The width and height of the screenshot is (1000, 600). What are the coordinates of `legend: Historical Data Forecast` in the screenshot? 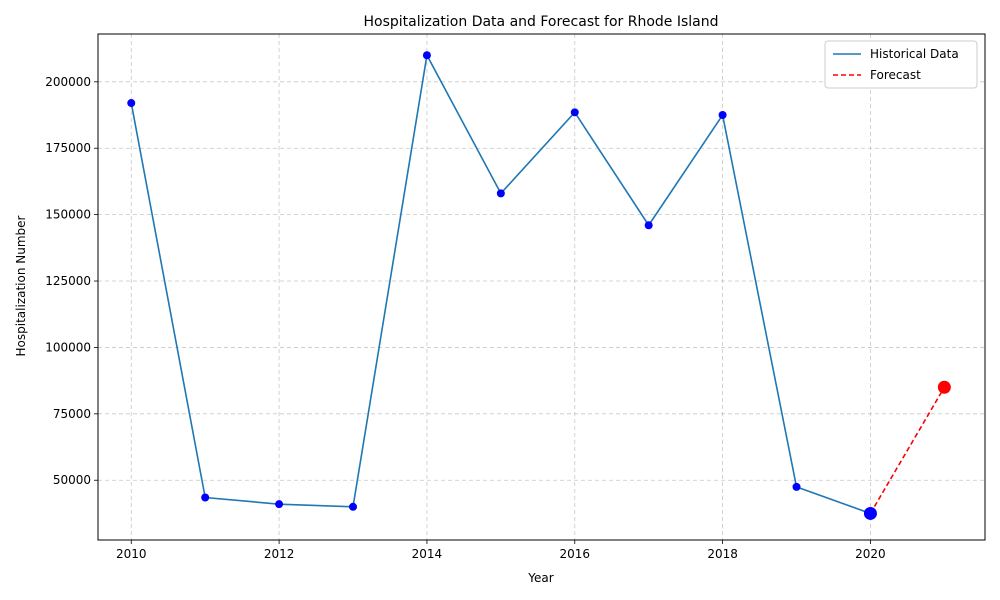 It's located at (901, 64).